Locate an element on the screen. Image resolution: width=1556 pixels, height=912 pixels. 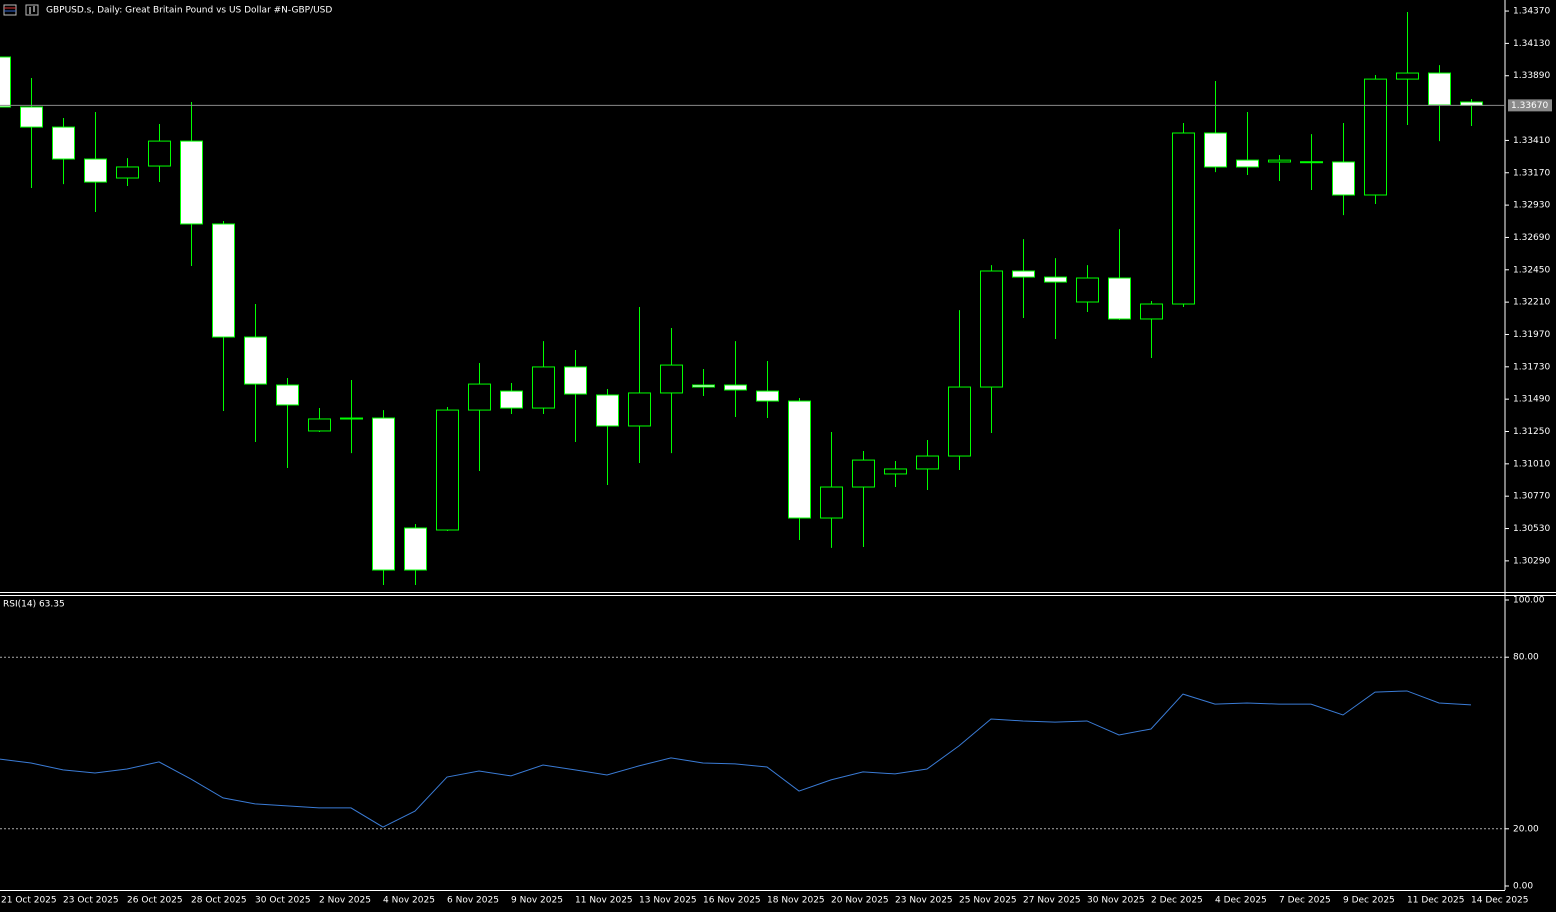
x-tick-label: 20 Nov 2025 is located at coordinates (860, 901).